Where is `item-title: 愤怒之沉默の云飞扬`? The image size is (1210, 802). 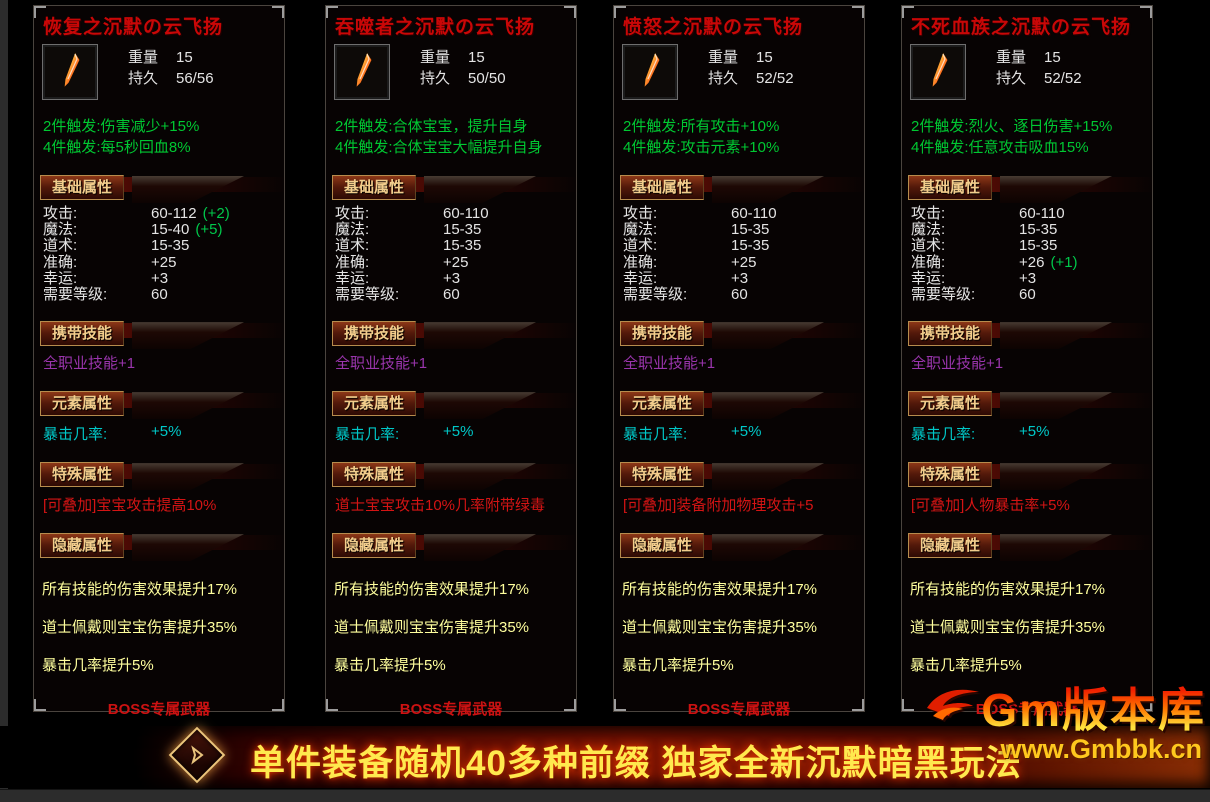 item-title: 愤怒之沉默の云飞扬 is located at coordinates (713, 27).